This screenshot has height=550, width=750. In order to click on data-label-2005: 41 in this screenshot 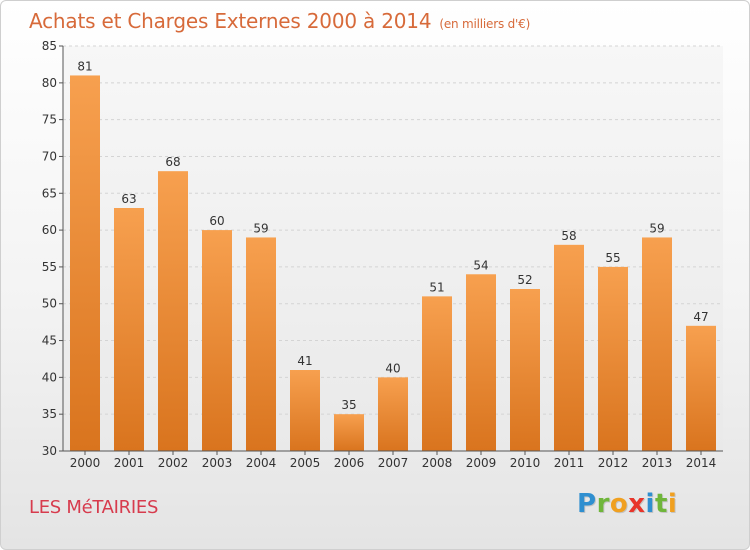, I will do `click(304, 361)`.